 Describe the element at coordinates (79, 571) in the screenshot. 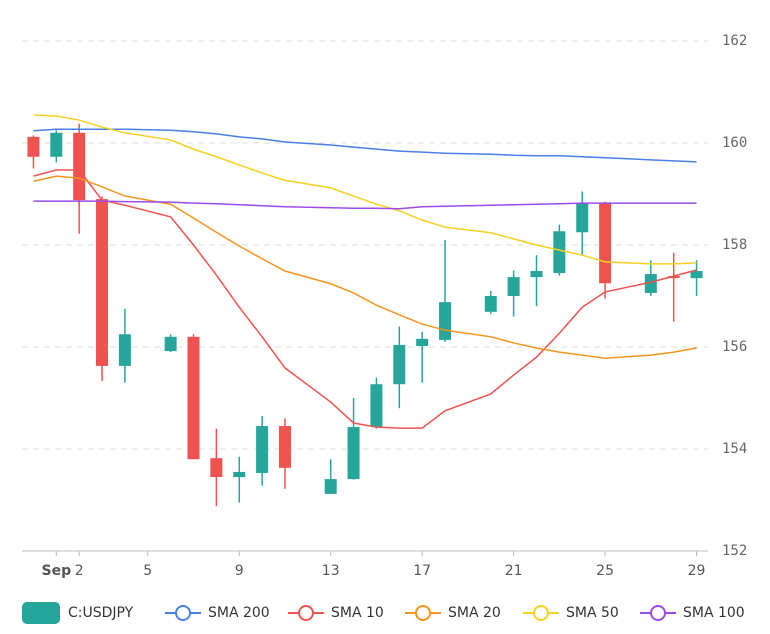

I see `x-tick-label: 2` at that location.